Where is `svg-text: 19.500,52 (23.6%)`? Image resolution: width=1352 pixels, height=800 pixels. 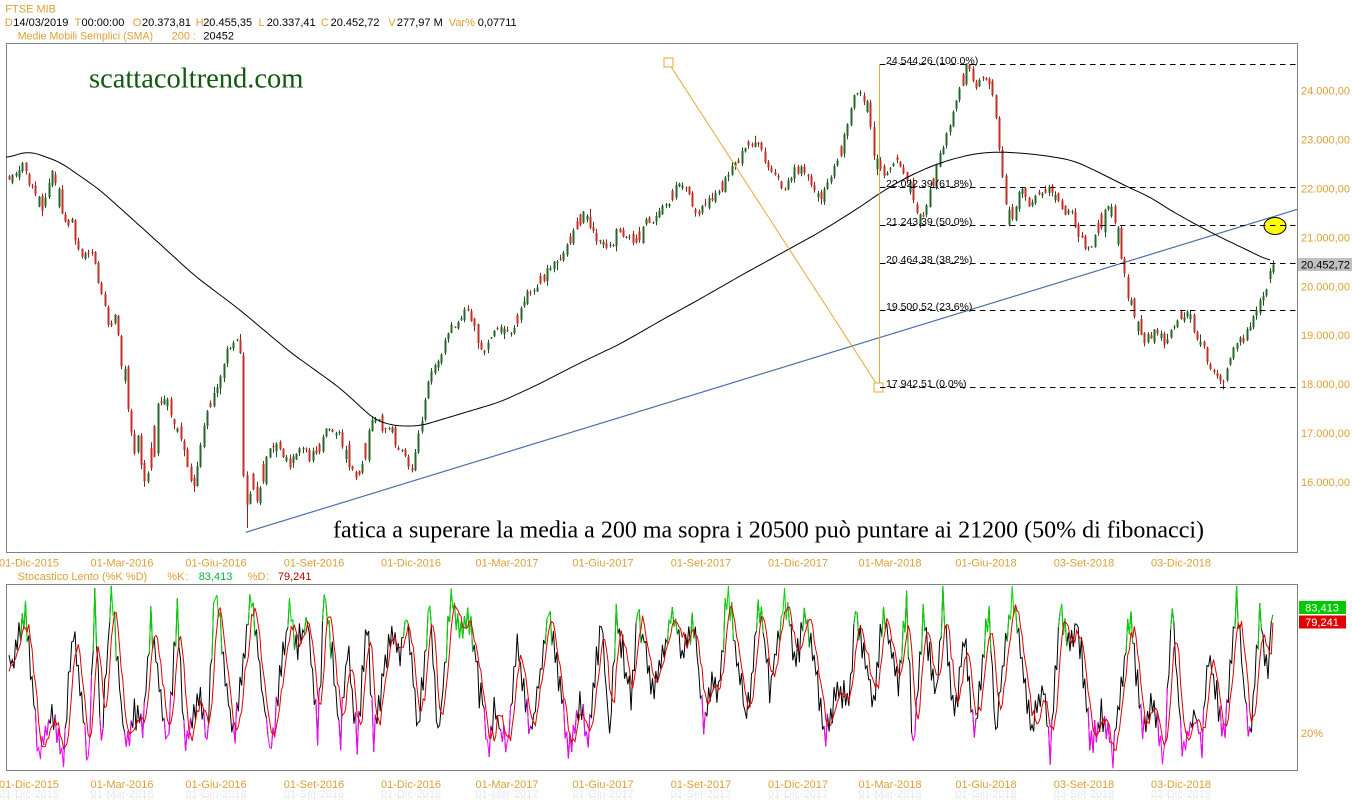
svg-text: 19.500,52 (23.6%) is located at coordinates (929, 307).